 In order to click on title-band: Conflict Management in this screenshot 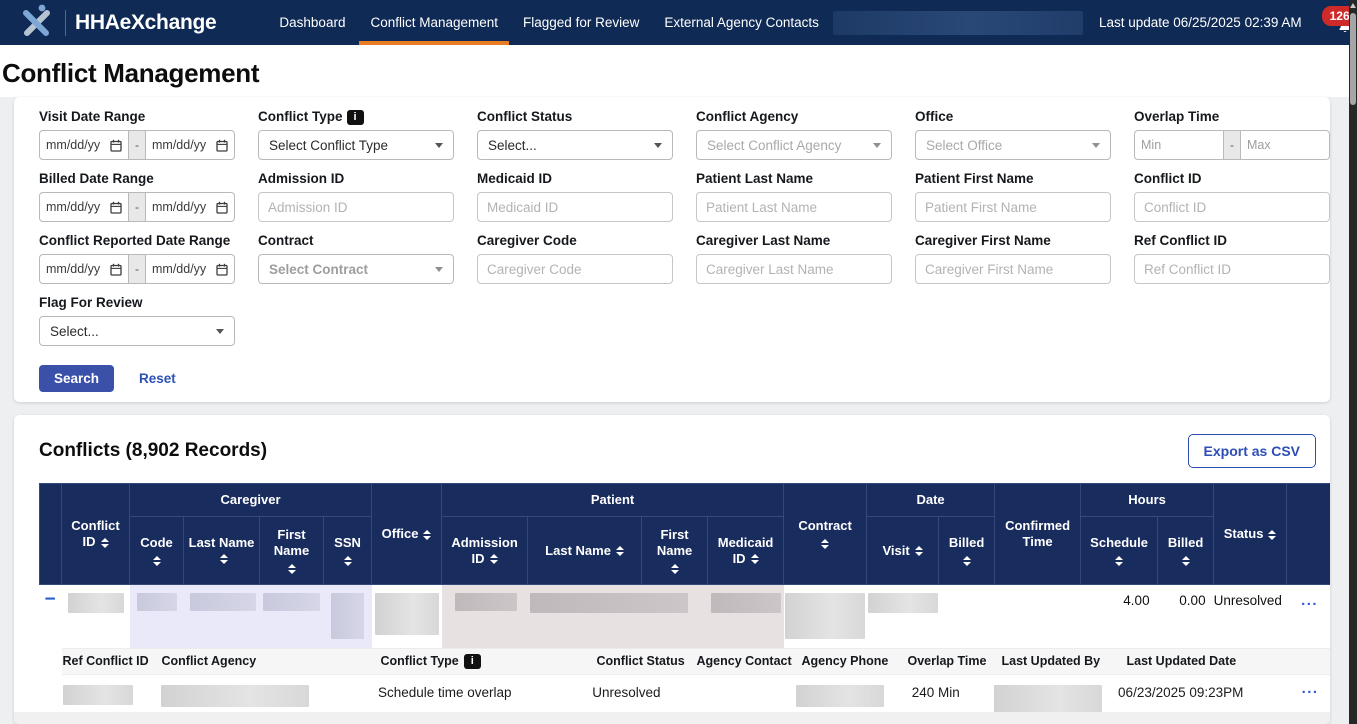, I will do `click(678, 71)`.